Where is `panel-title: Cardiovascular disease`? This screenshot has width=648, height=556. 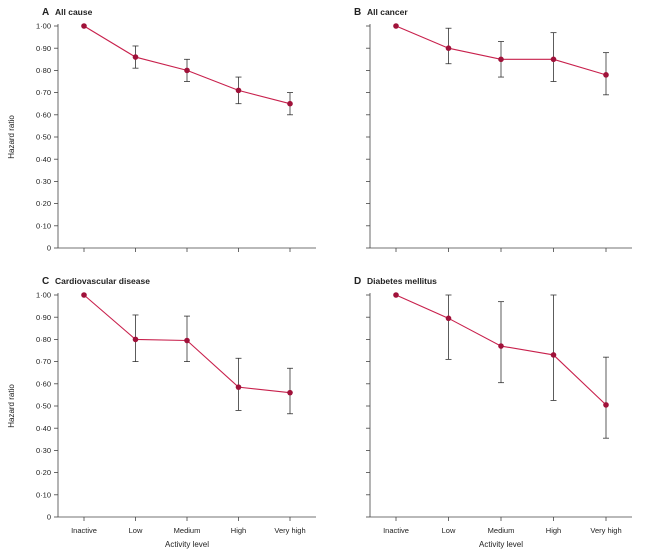
panel-title: Cardiovascular disease is located at coordinates (102, 281).